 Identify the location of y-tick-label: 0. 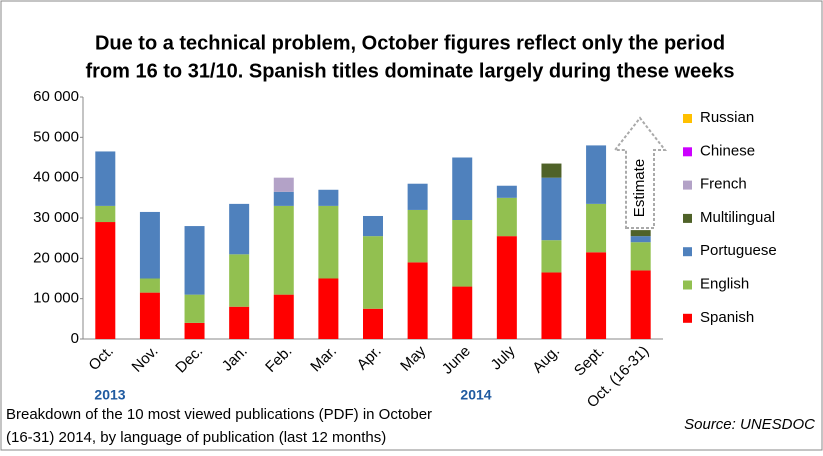
(75, 338).